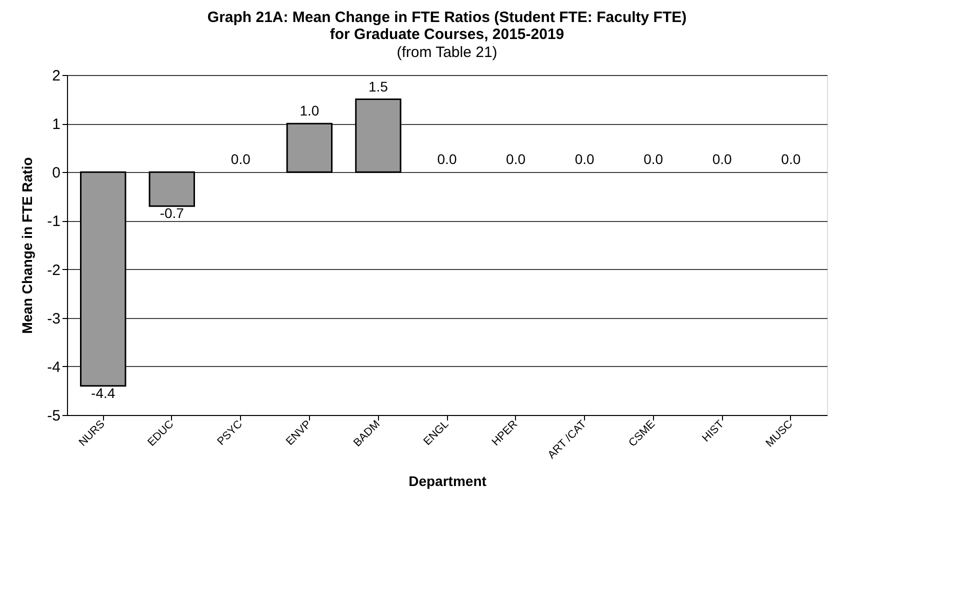 This screenshot has width=958, height=613. What do you see at coordinates (103, 392) in the screenshot?
I see `data-label: -4.4` at bounding box center [103, 392].